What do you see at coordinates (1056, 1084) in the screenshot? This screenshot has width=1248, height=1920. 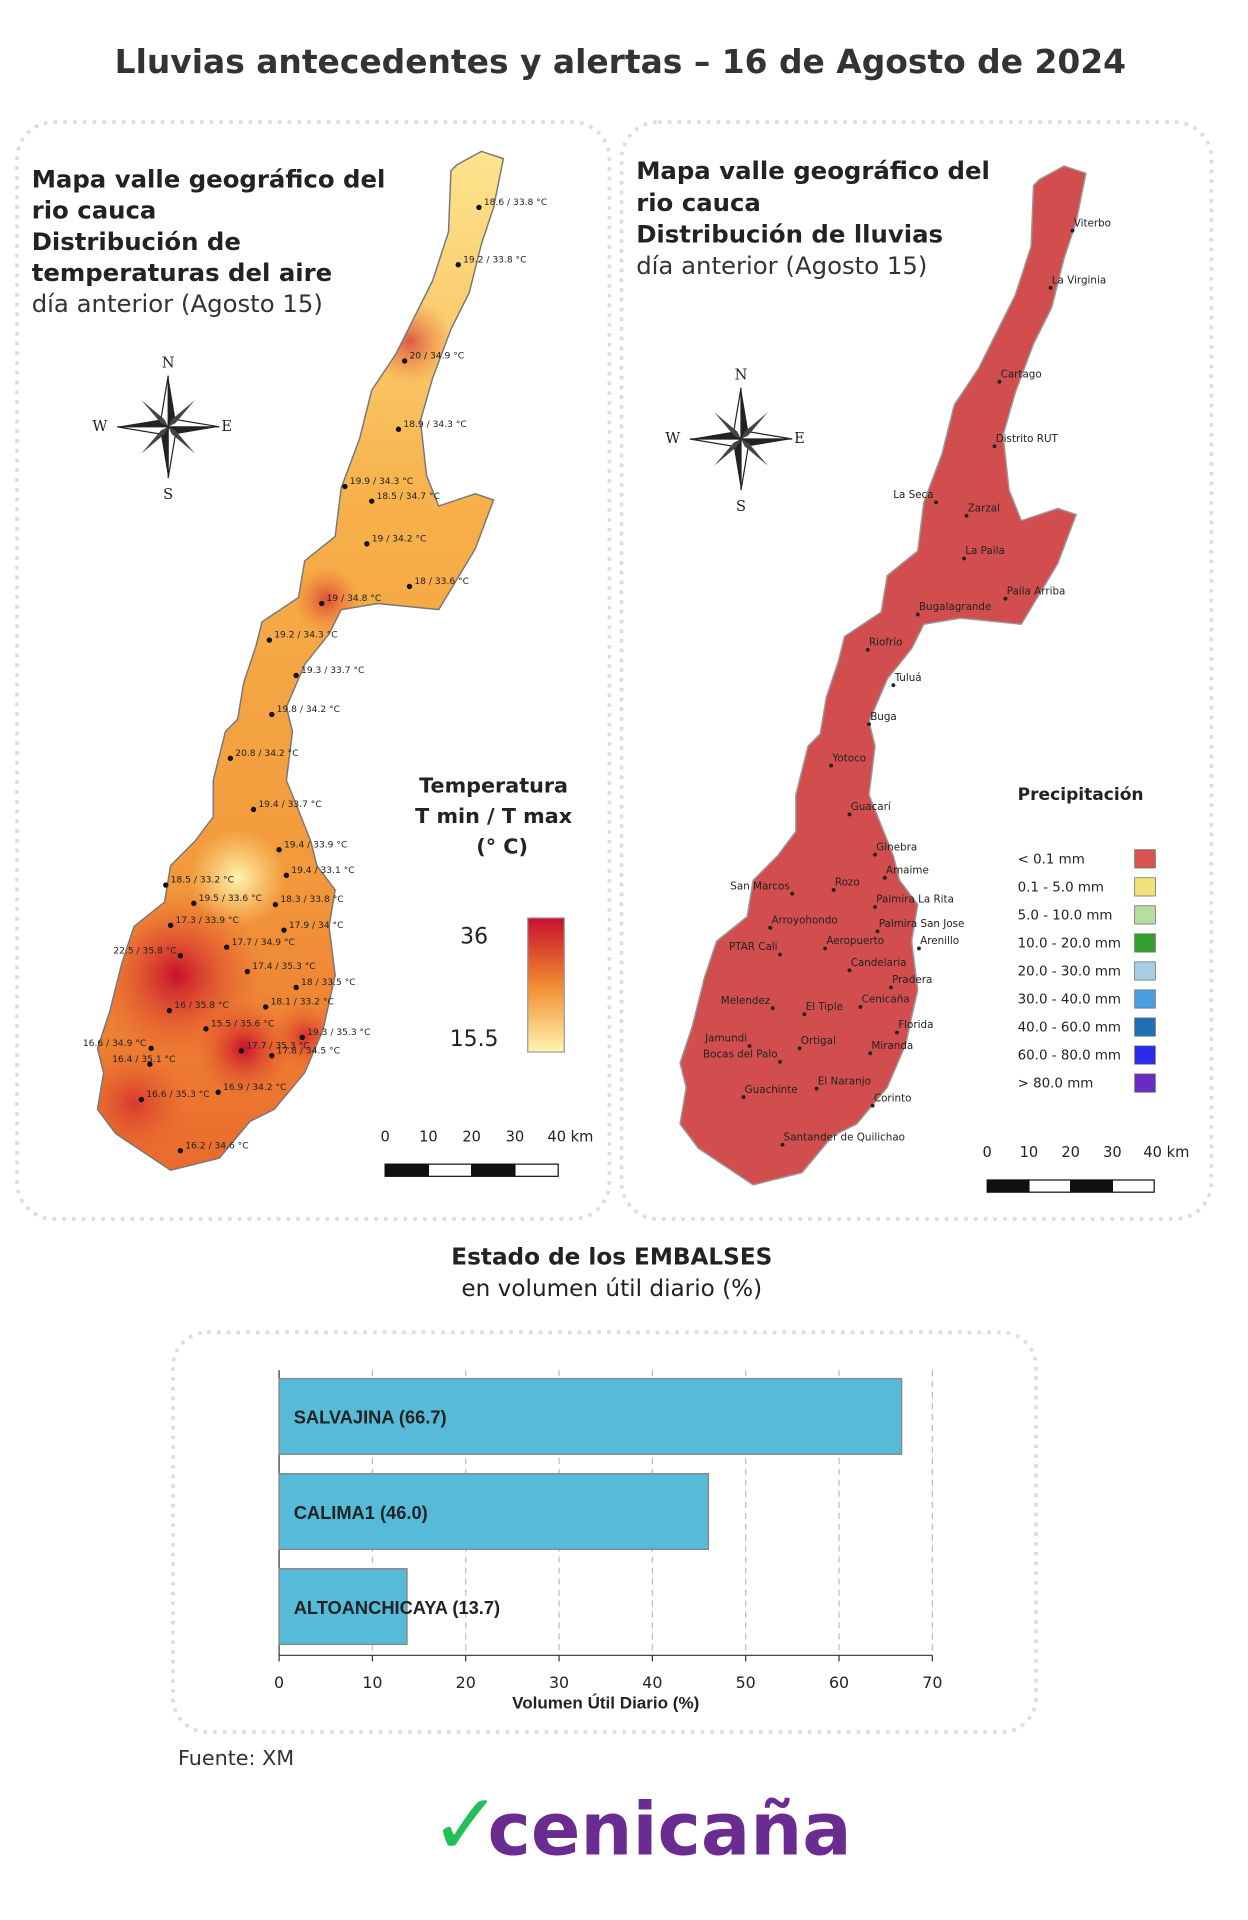 I see `legend-label: > 80.0 mm` at bounding box center [1056, 1084].